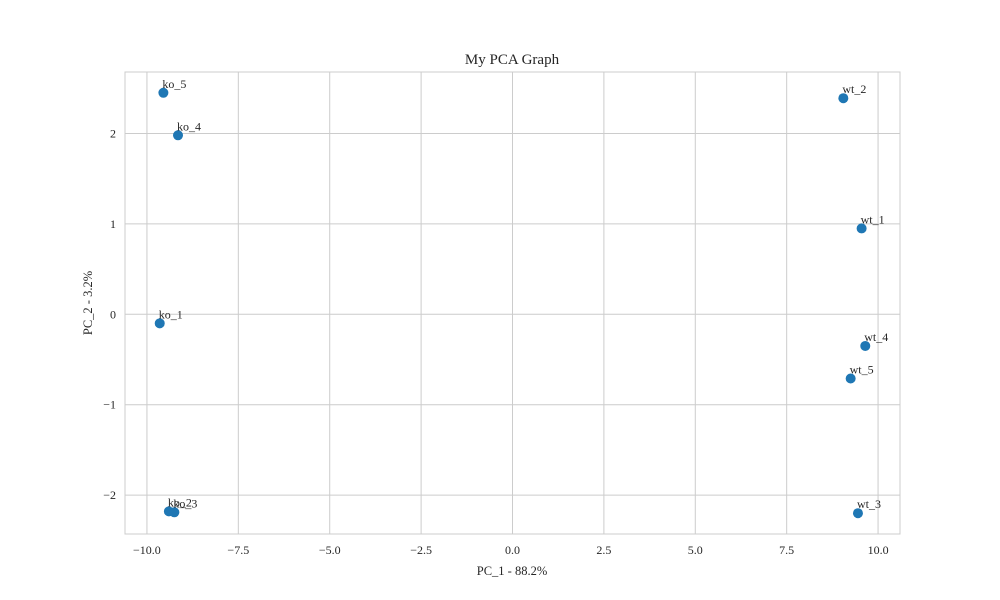 This screenshot has width=1000, height=600. What do you see at coordinates (512, 571) in the screenshot?
I see `x-axis-label: PC_1 - 88.2%` at bounding box center [512, 571].